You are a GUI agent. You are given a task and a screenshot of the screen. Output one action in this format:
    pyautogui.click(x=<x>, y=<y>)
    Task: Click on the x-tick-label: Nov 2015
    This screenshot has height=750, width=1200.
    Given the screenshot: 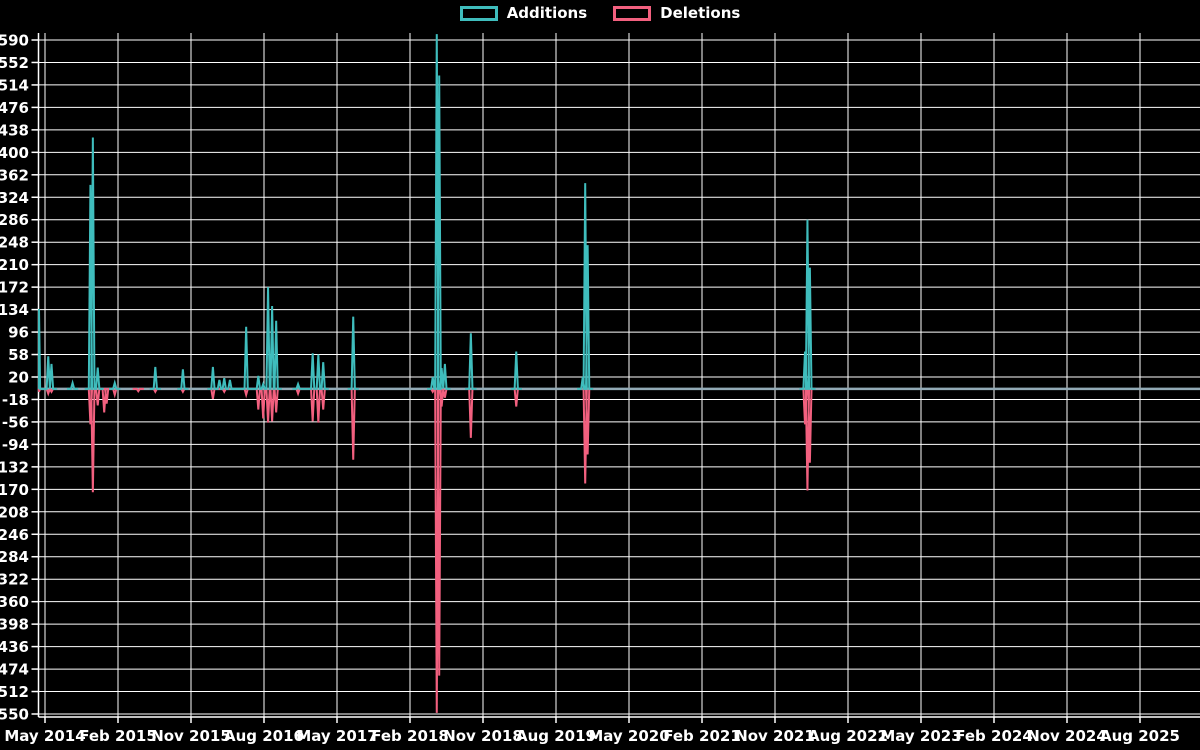 What is the action you would take?
    pyautogui.click(x=191, y=736)
    